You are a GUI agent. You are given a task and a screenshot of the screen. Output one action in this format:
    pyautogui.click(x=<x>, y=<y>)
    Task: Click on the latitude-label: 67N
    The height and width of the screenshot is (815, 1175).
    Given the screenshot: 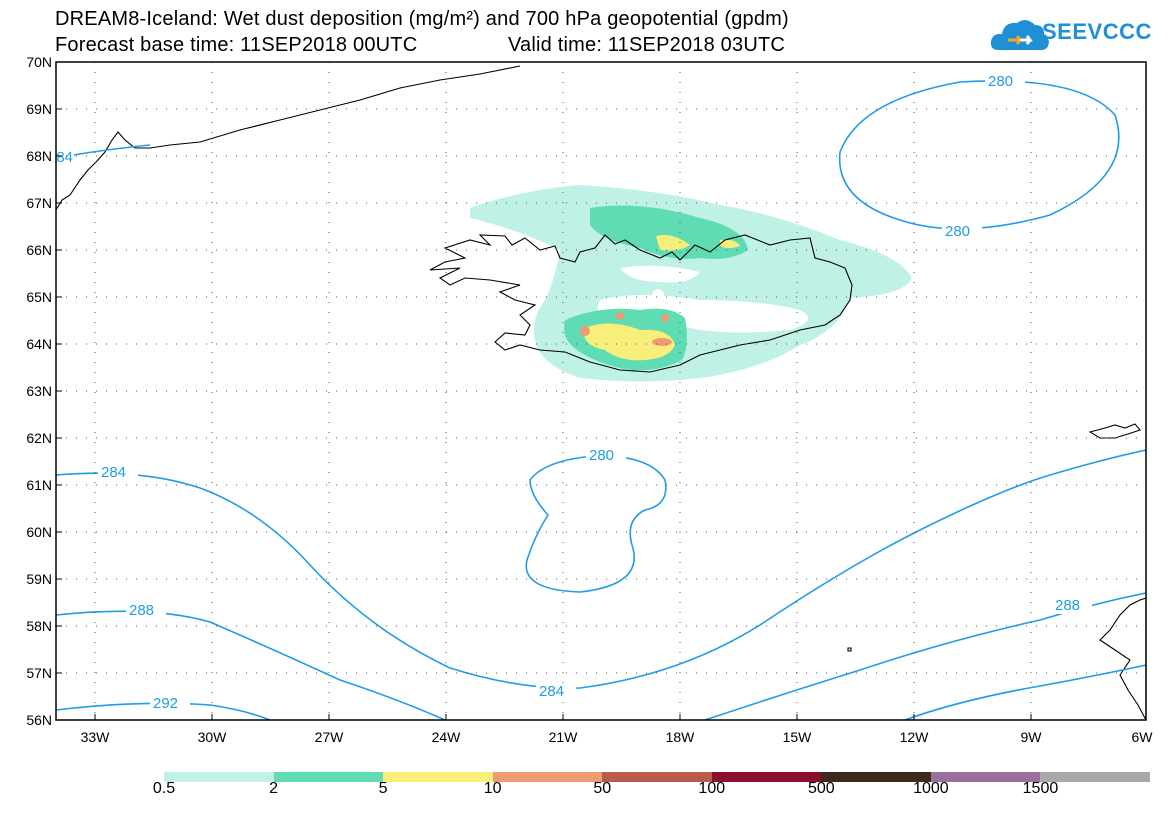 What is the action you would take?
    pyautogui.click(x=39, y=203)
    